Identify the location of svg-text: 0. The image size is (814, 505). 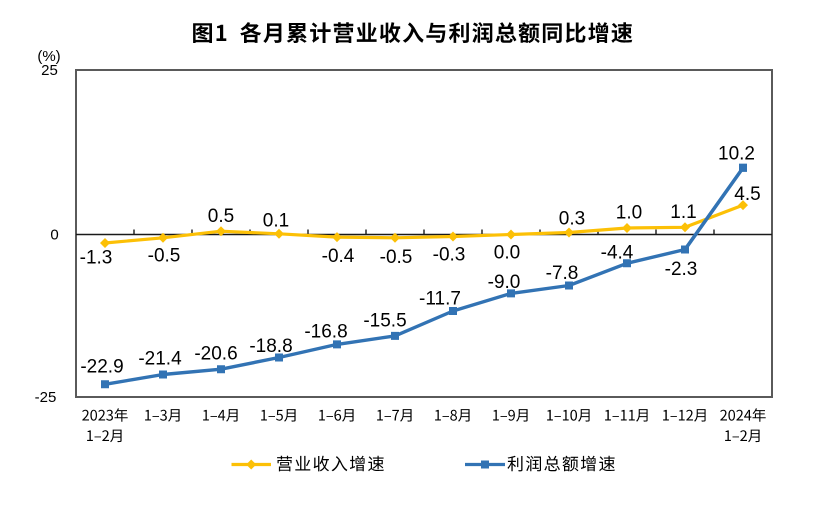
(54, 235).